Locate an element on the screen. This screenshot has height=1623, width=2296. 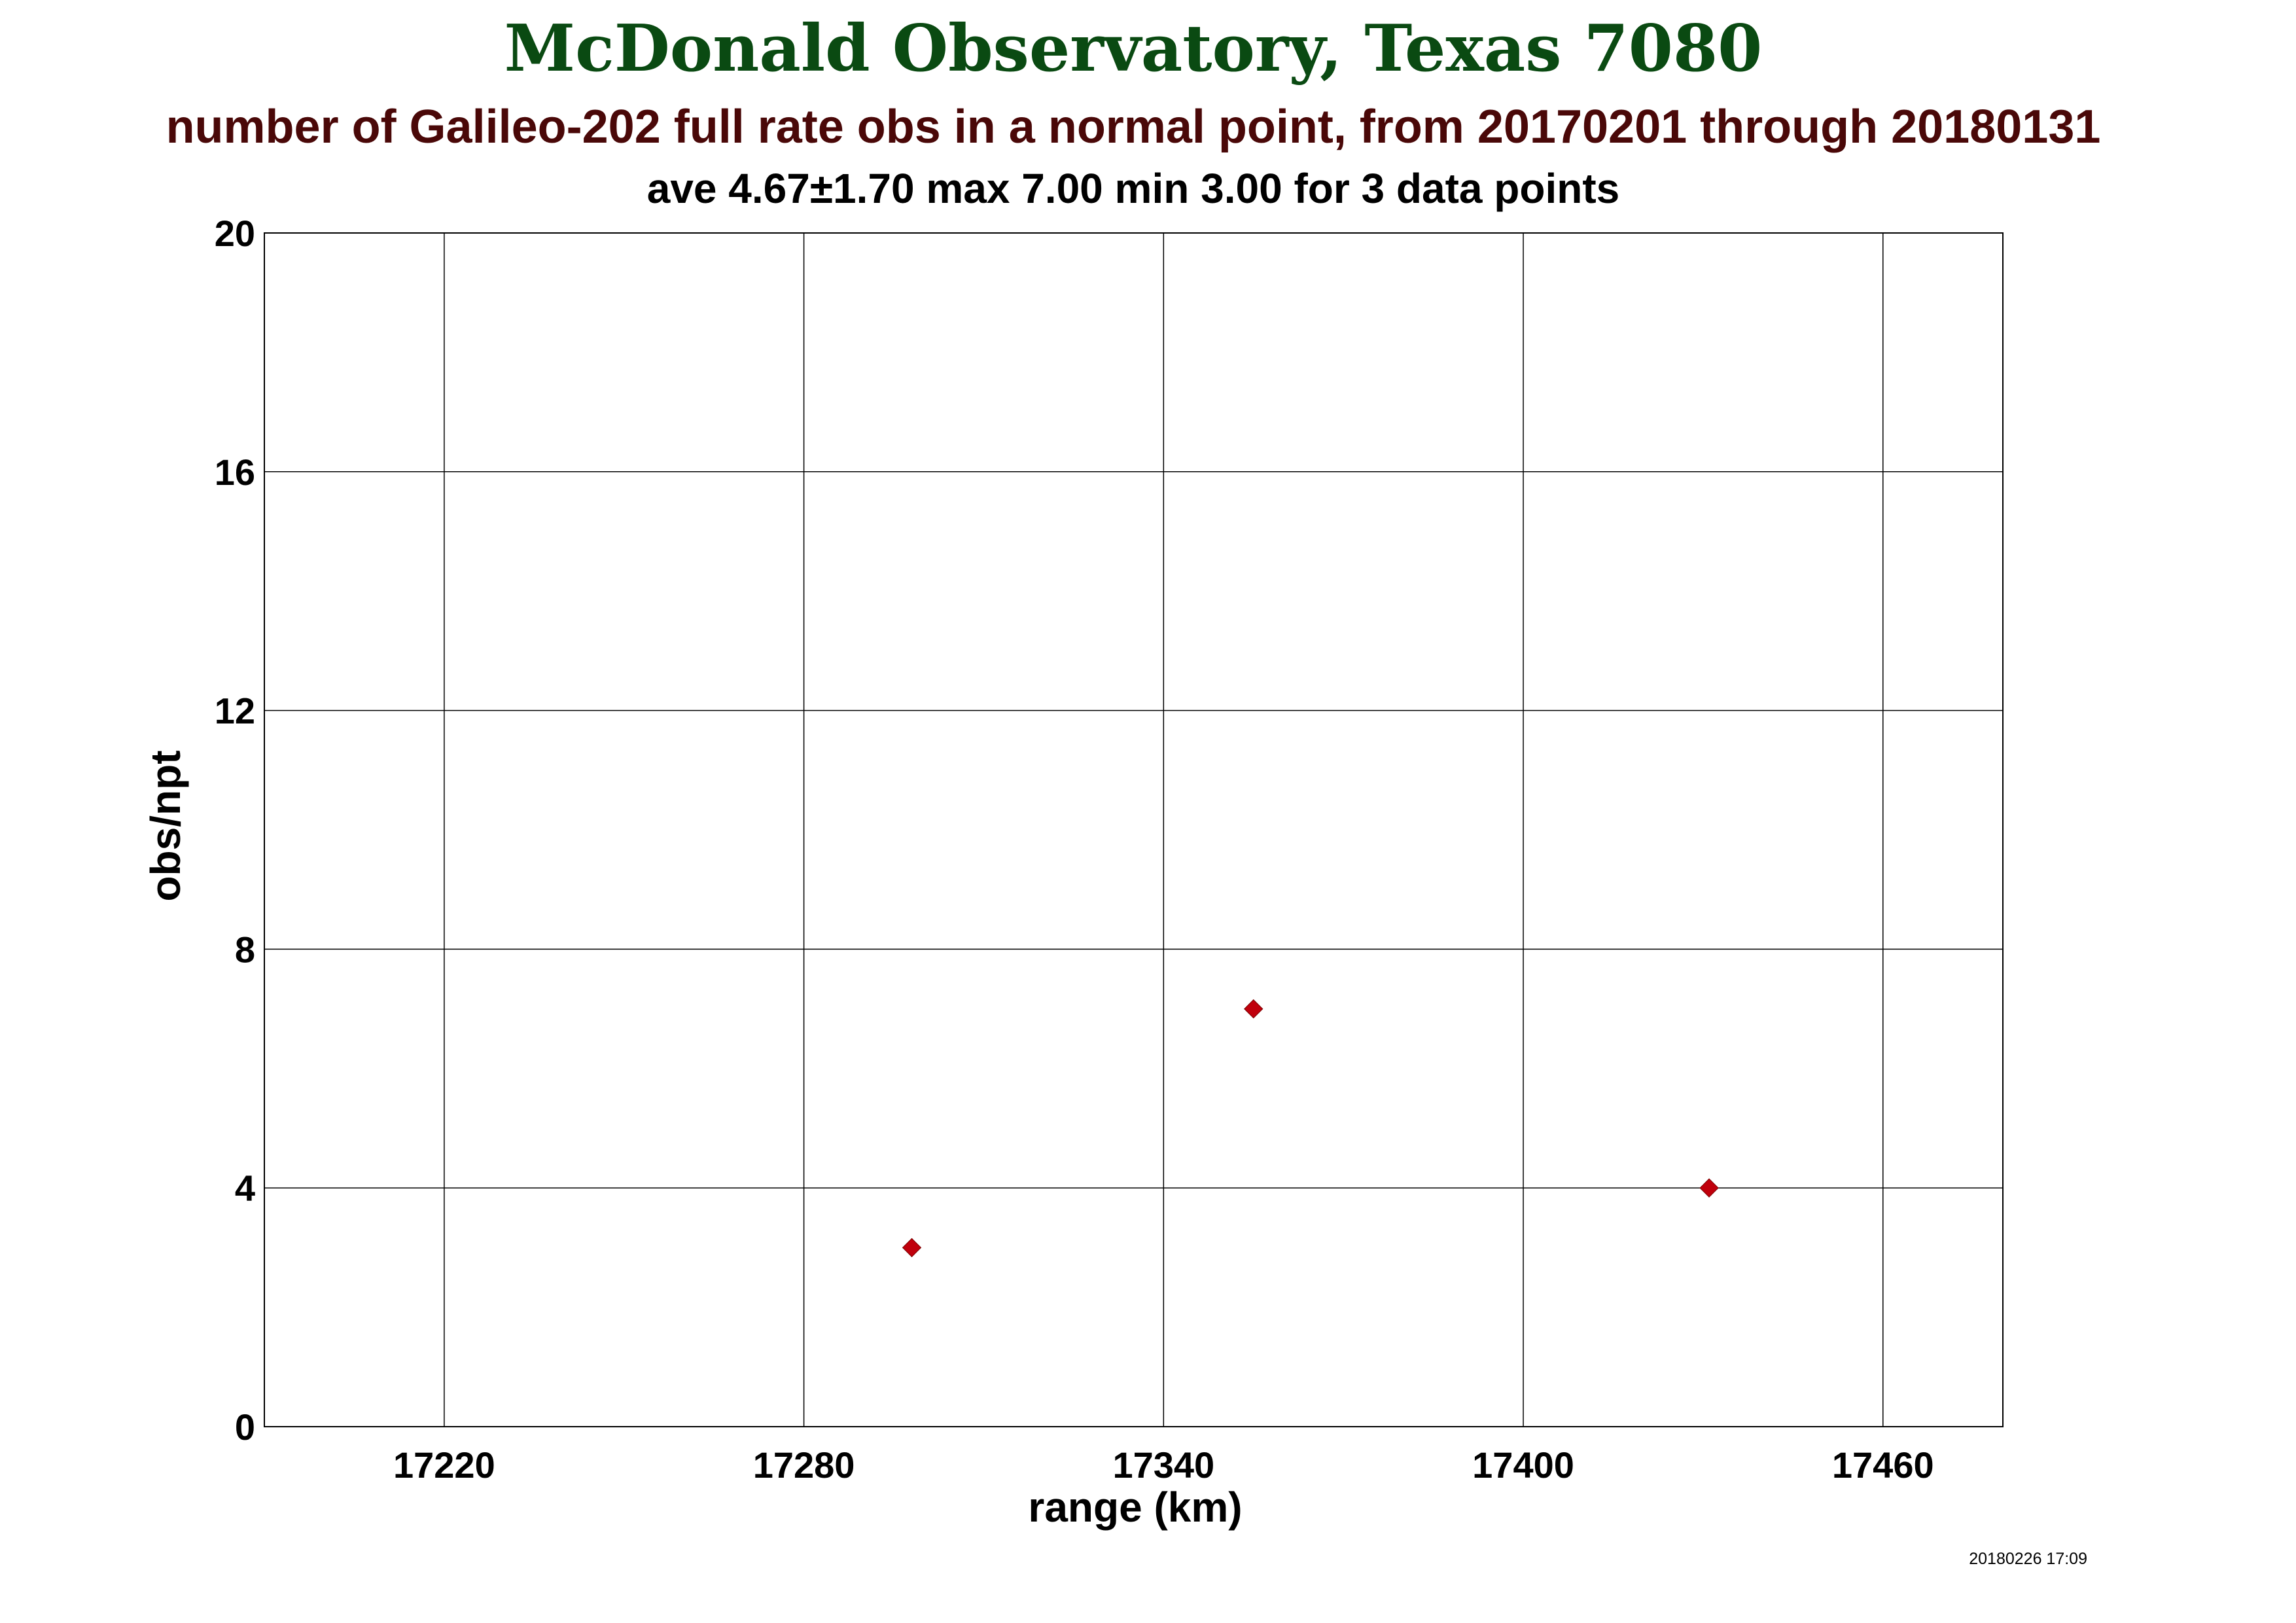
data-points is located at coordinates (1310, 1128).